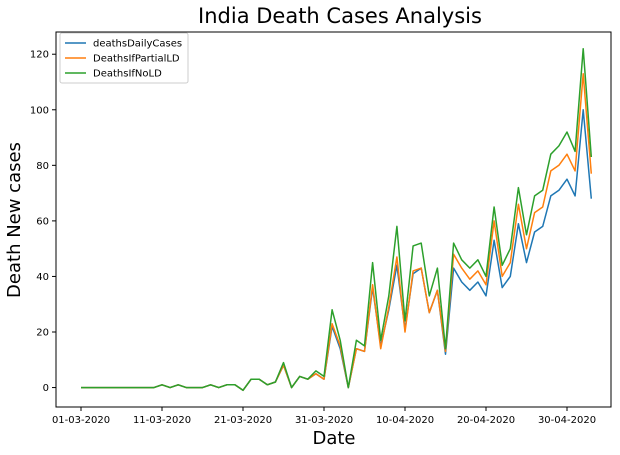  What do you see at coordinates (136, 59) in the screenshot?
I see `legend-label-DeathsIfPartialLD: DeathsIfPartialLD` at bounding box center [136, 59].